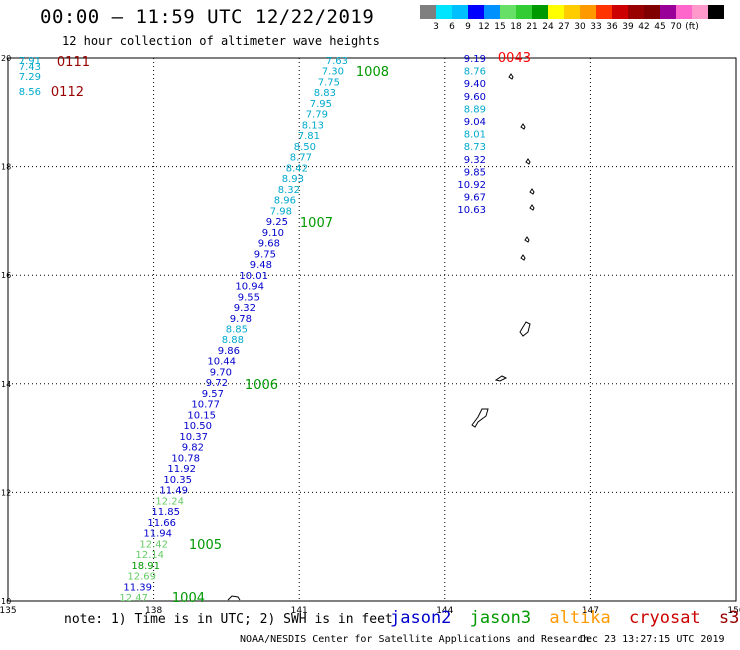 The width and height of the screenshot is (740, 650). Describe the element at coordinates (237, 330) in the screenshot. I see `swh-value: 8.85` at that location.